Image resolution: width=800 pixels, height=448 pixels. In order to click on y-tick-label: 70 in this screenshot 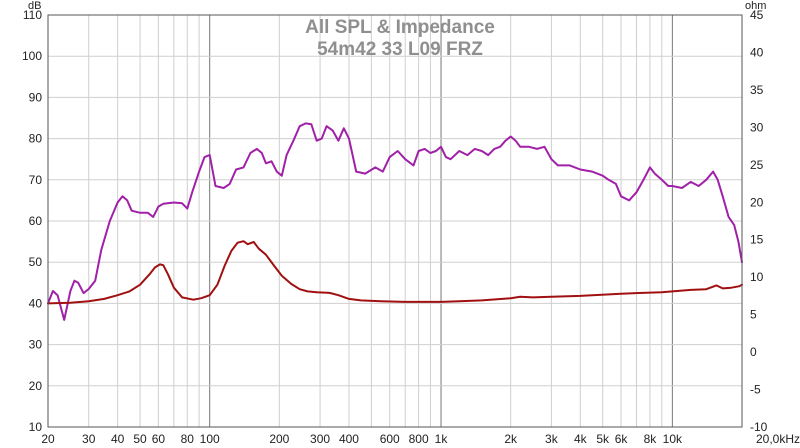, I will do `click(36, 180)`.